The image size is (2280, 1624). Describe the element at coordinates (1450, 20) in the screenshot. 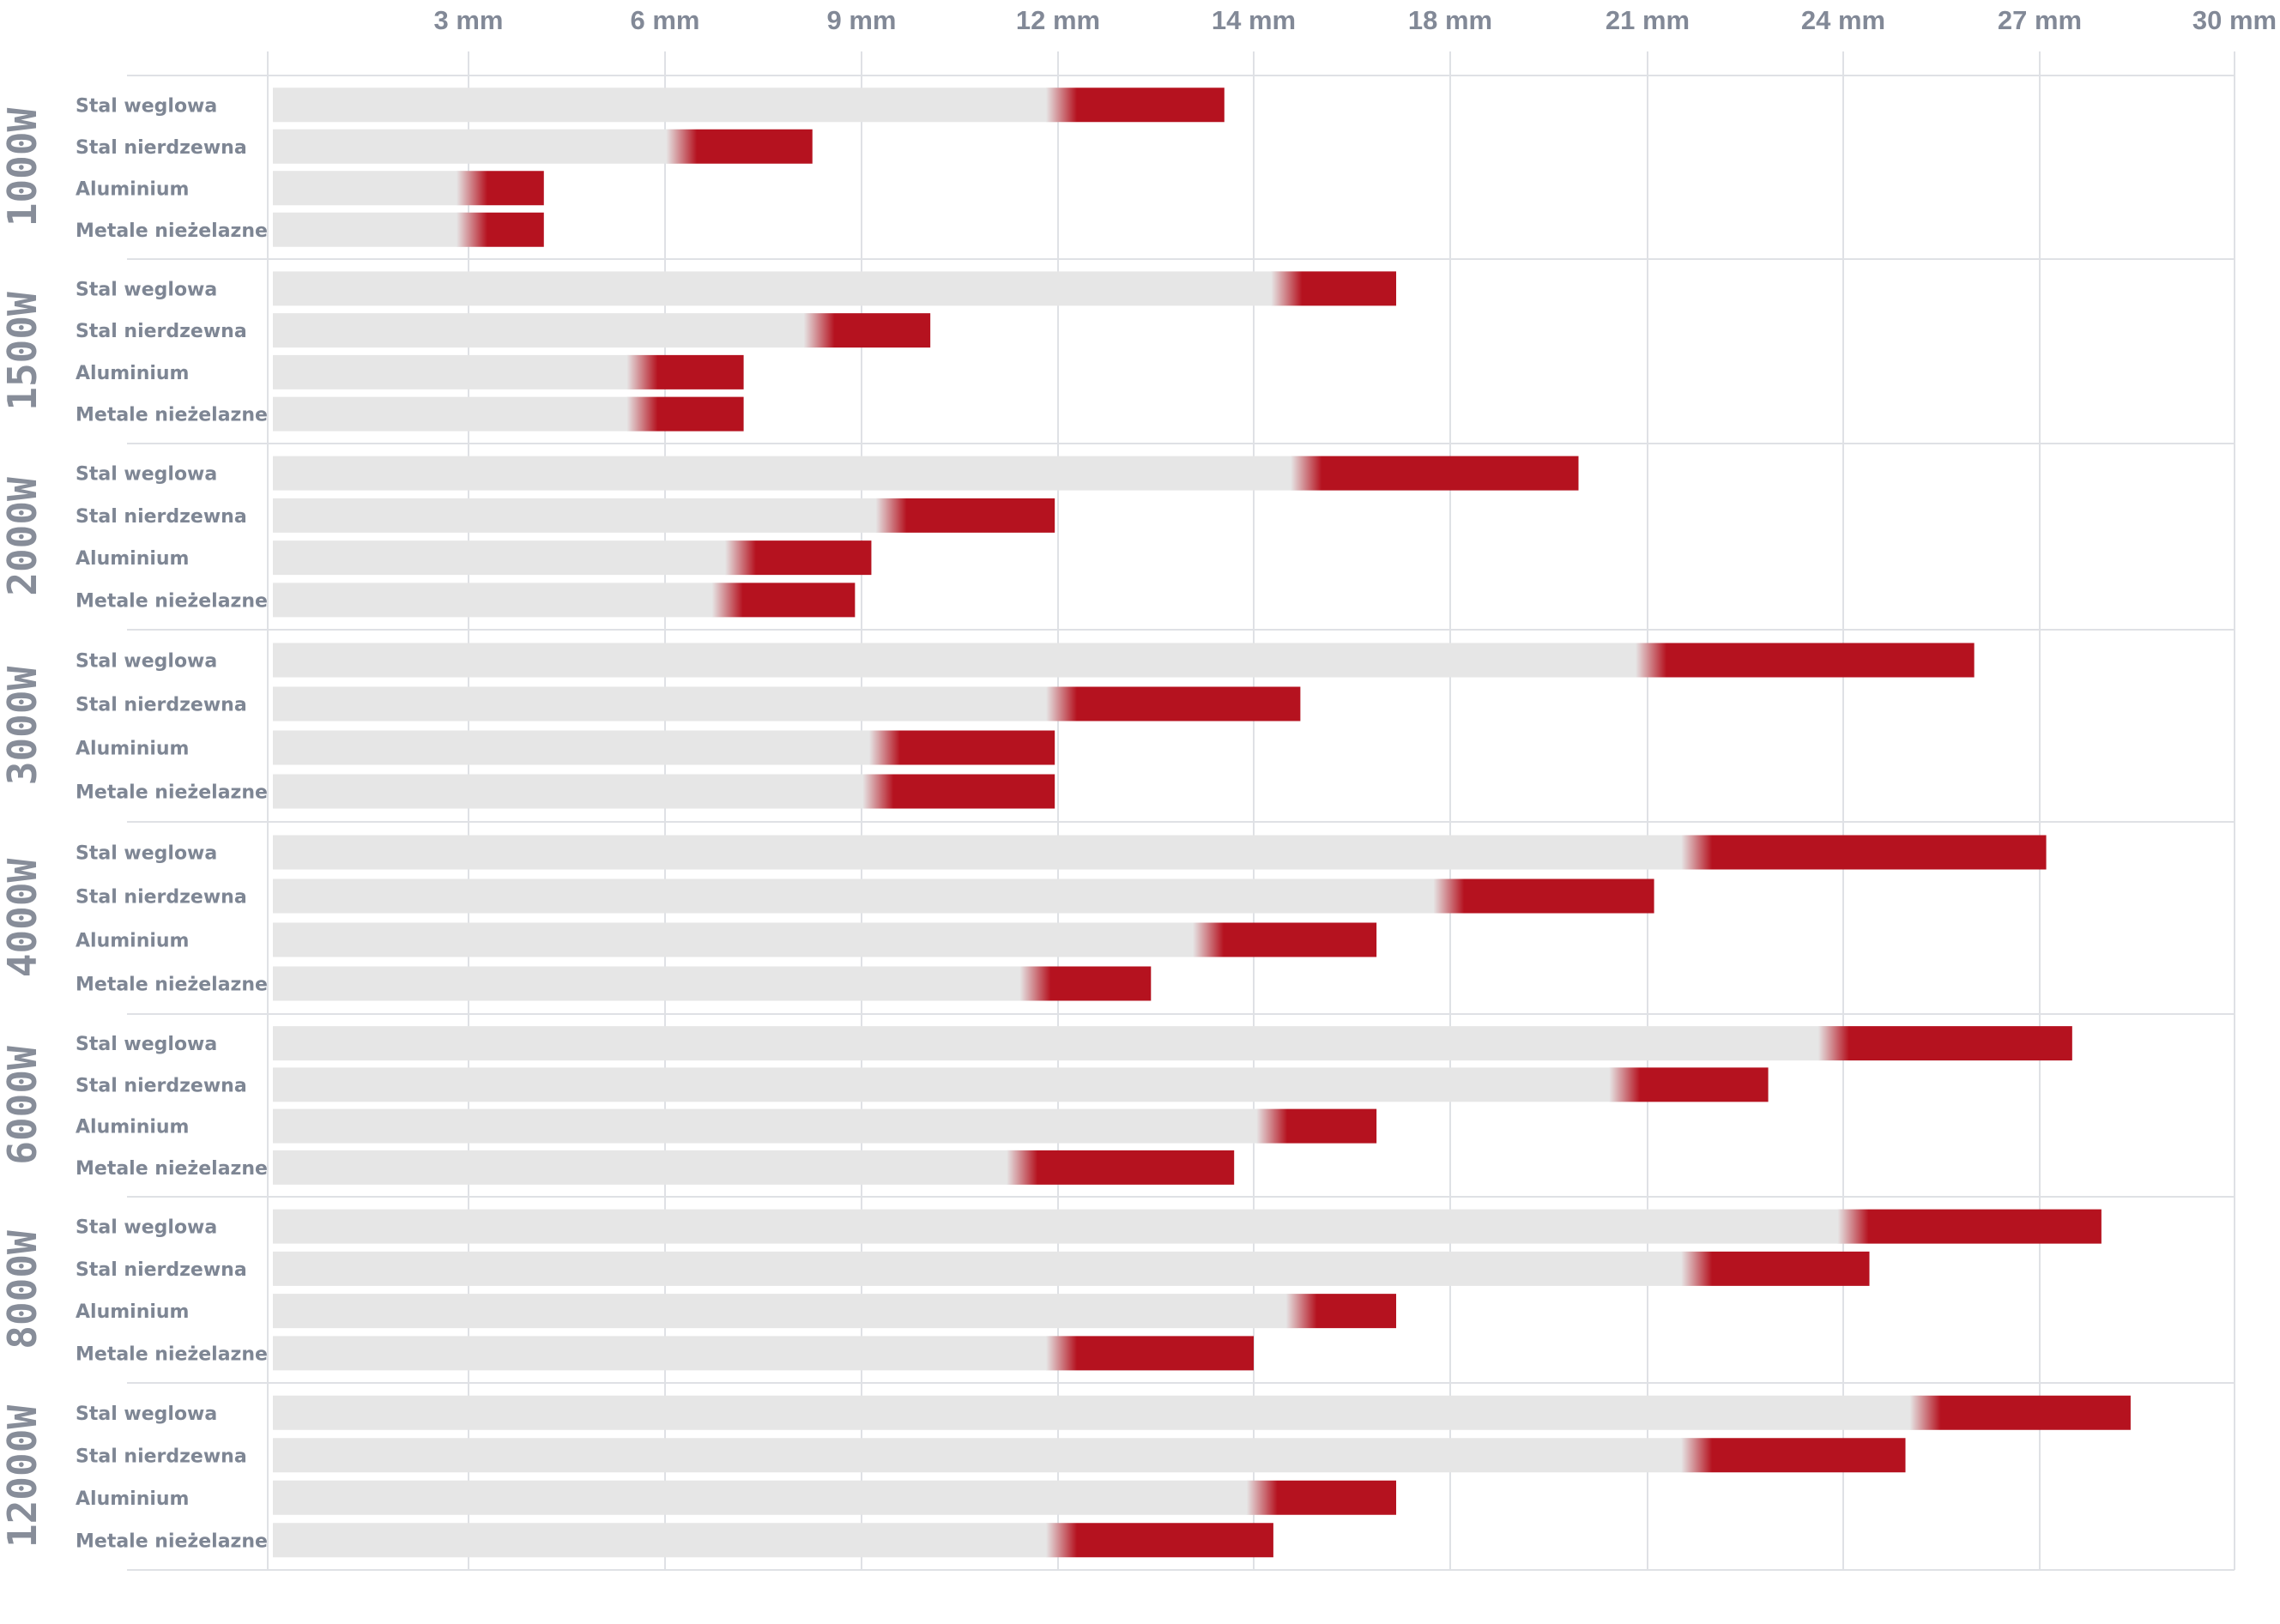

I see `x-tick-label: 18 mm` at that location.